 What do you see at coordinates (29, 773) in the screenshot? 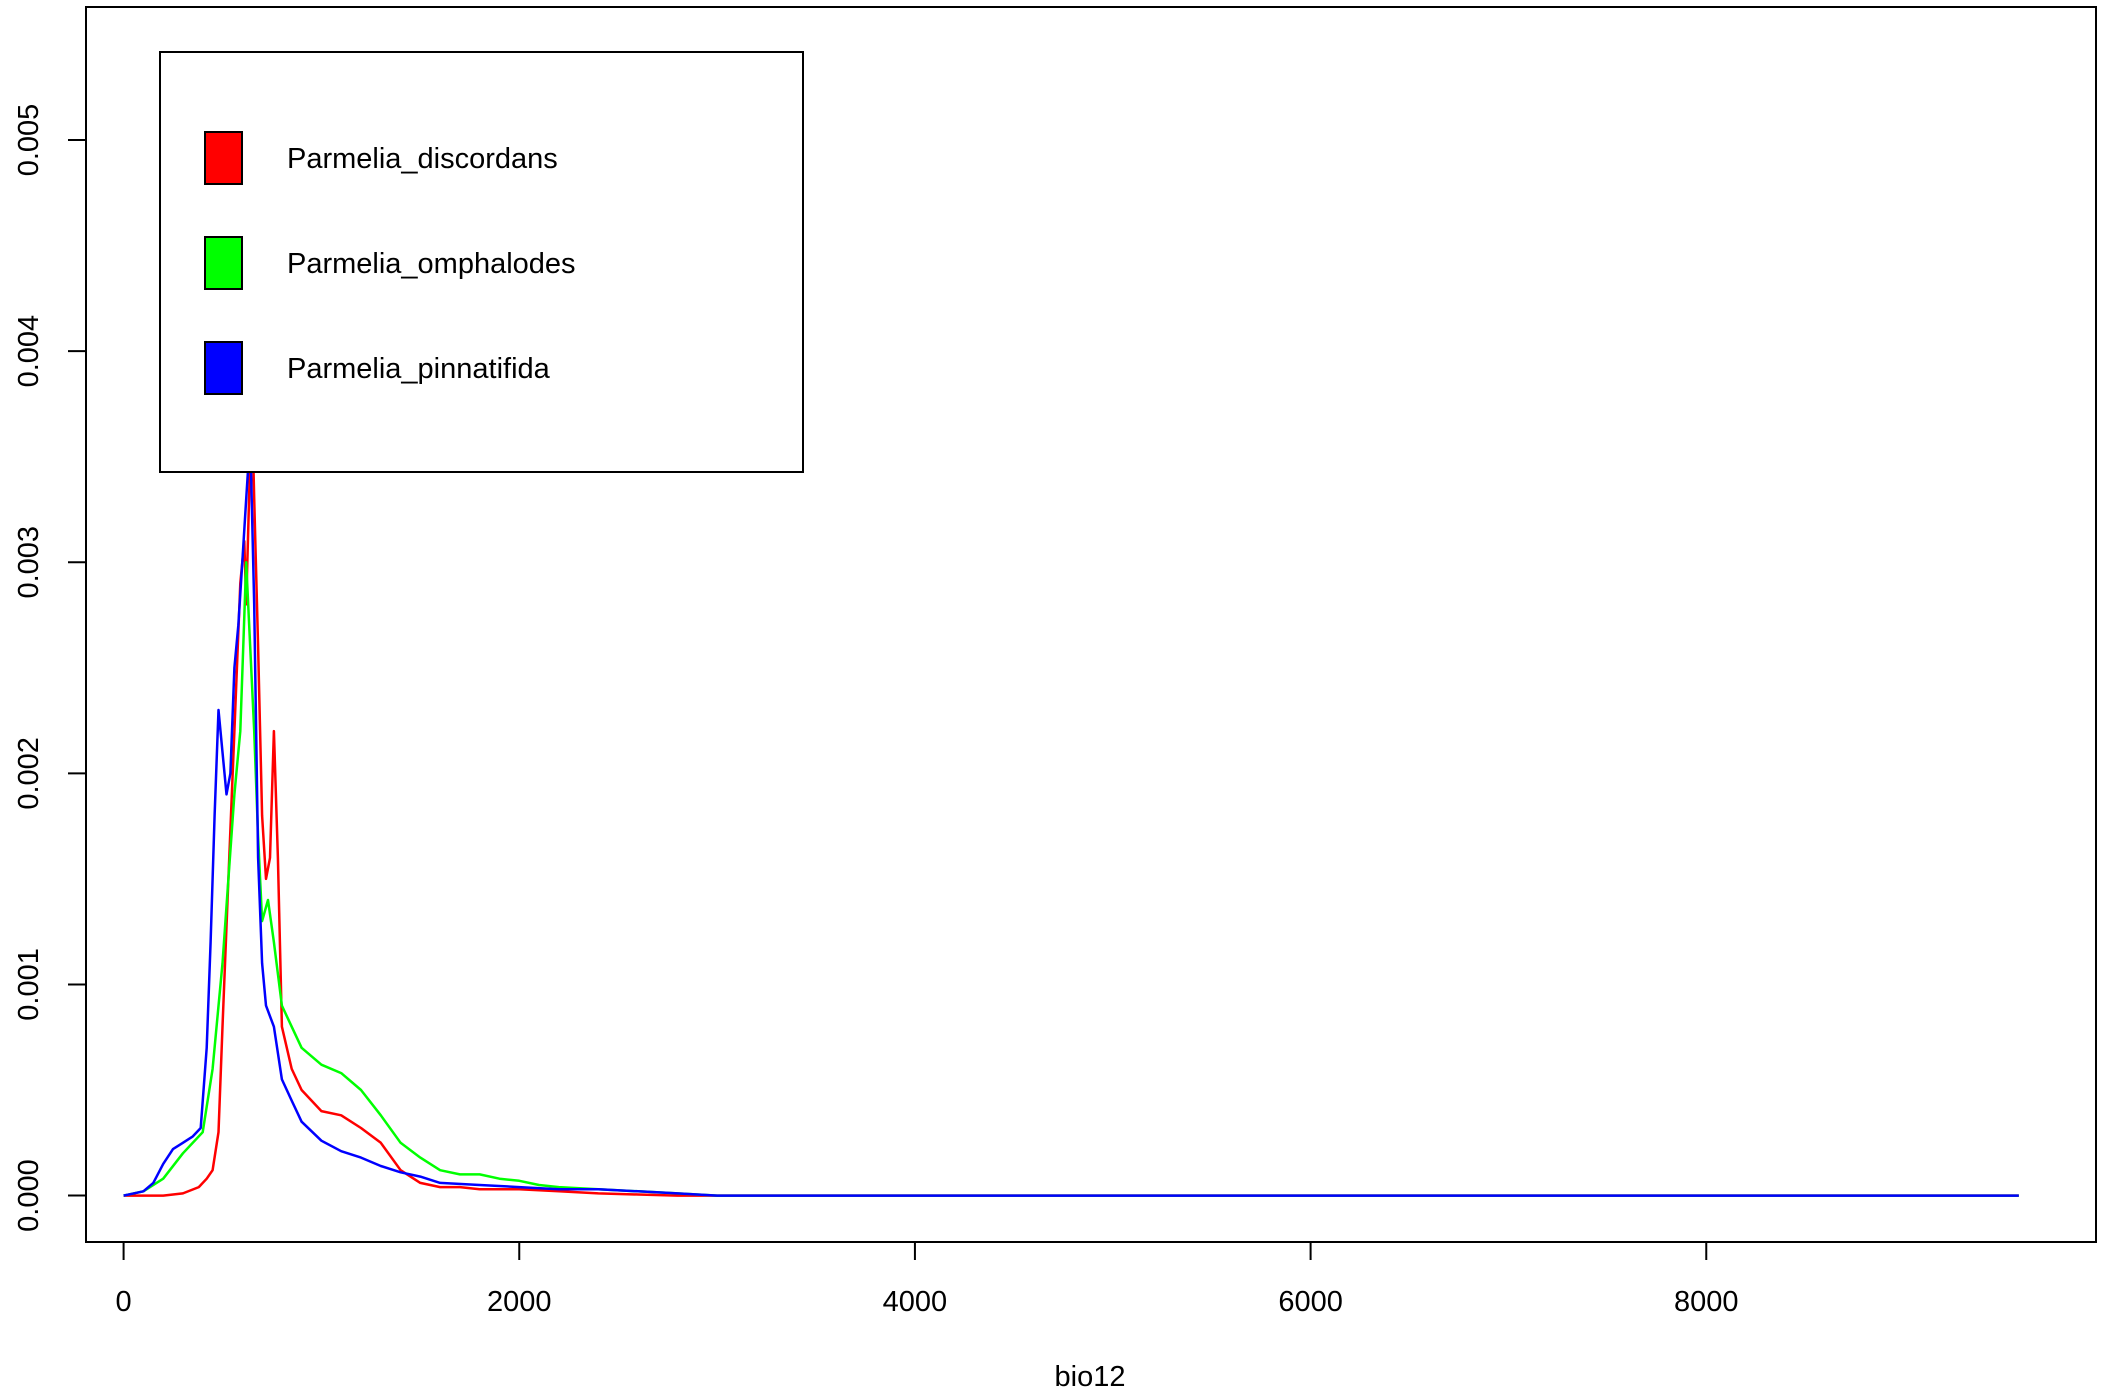
I see `y-tick-label: 0.002` at bounding box center [29, 773].